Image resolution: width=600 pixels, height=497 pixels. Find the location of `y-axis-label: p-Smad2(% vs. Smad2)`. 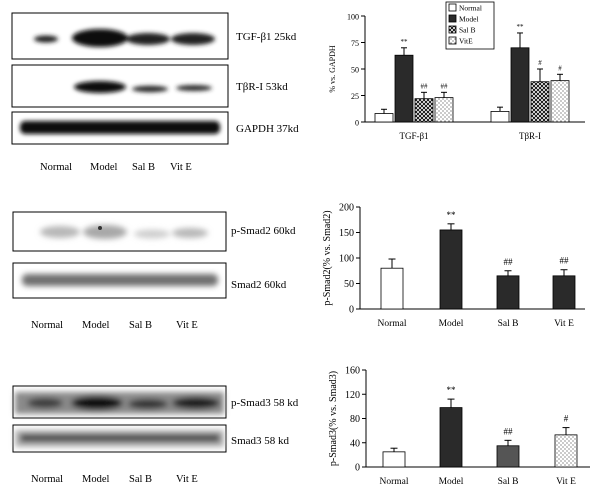

y-axis-label: p-Smad2(% vs. Smad2) is located at coordinates (327, 257).